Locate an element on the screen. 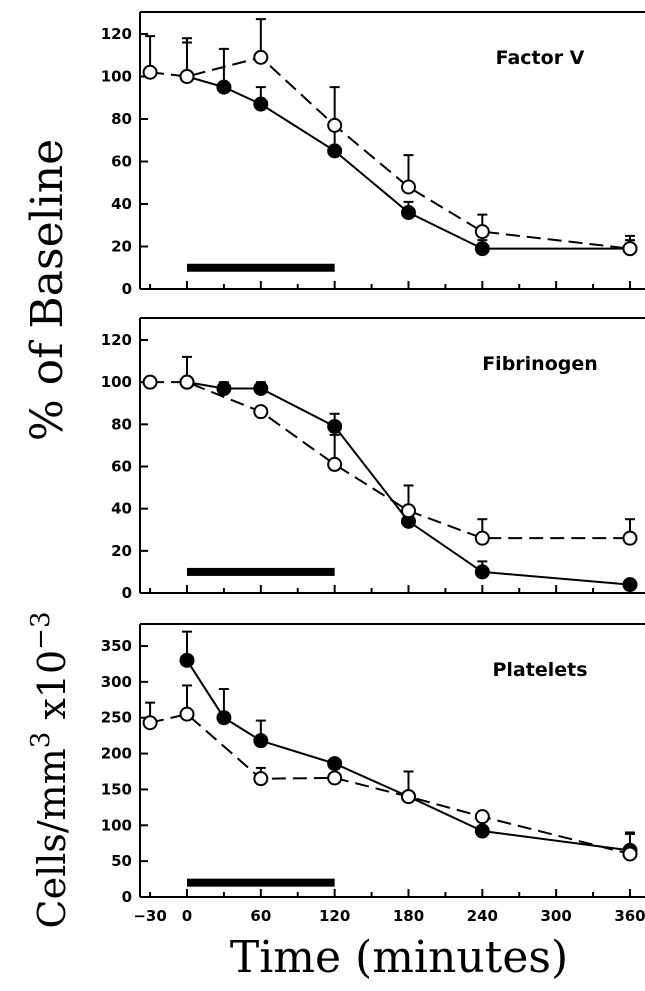 The image size is (645, 991). y-tick-label: 250 is located at coordinates (116, 718).